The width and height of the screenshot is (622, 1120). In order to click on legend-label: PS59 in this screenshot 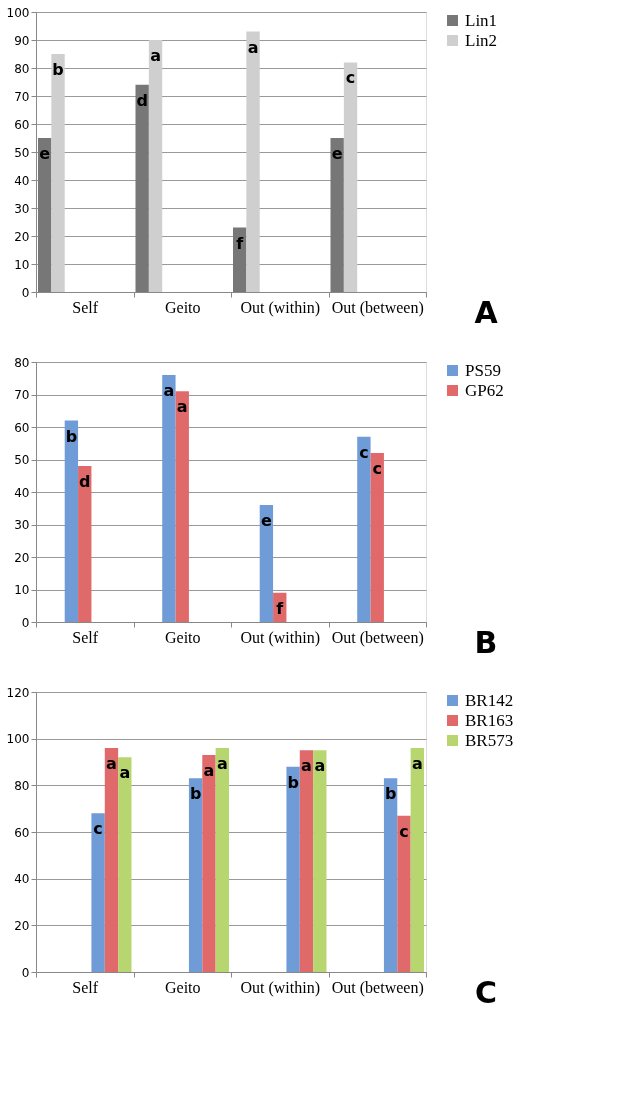, I will do `click(483, 370)`.